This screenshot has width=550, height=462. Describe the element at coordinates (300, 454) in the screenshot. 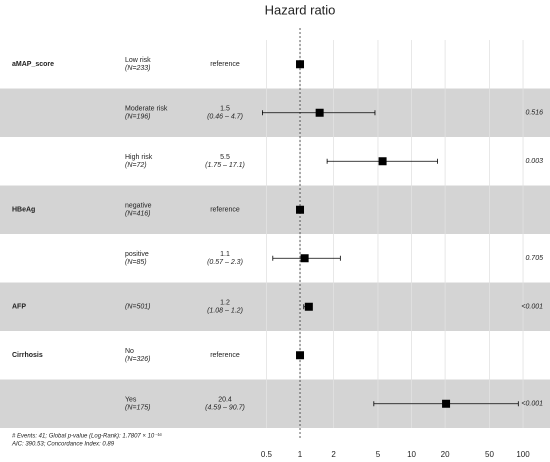

I see `x-tick-label: 1` at that location.